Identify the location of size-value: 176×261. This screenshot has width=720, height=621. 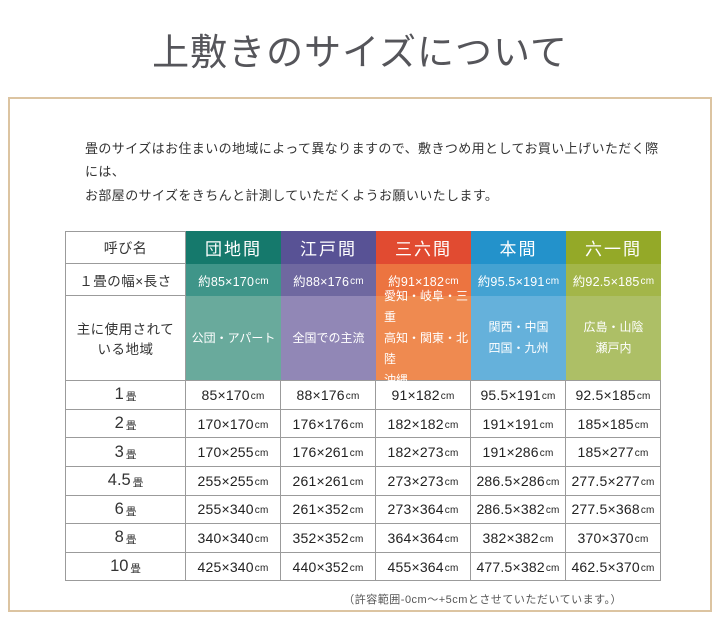
(320, 452).